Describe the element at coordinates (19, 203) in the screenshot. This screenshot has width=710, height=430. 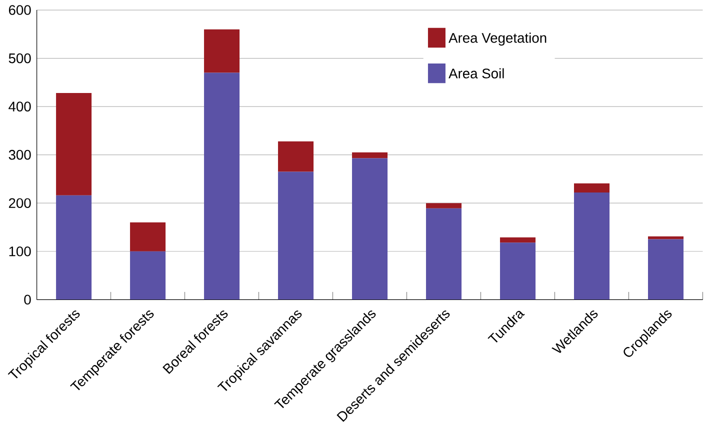
I see `y-tick-label: 200` at that location.